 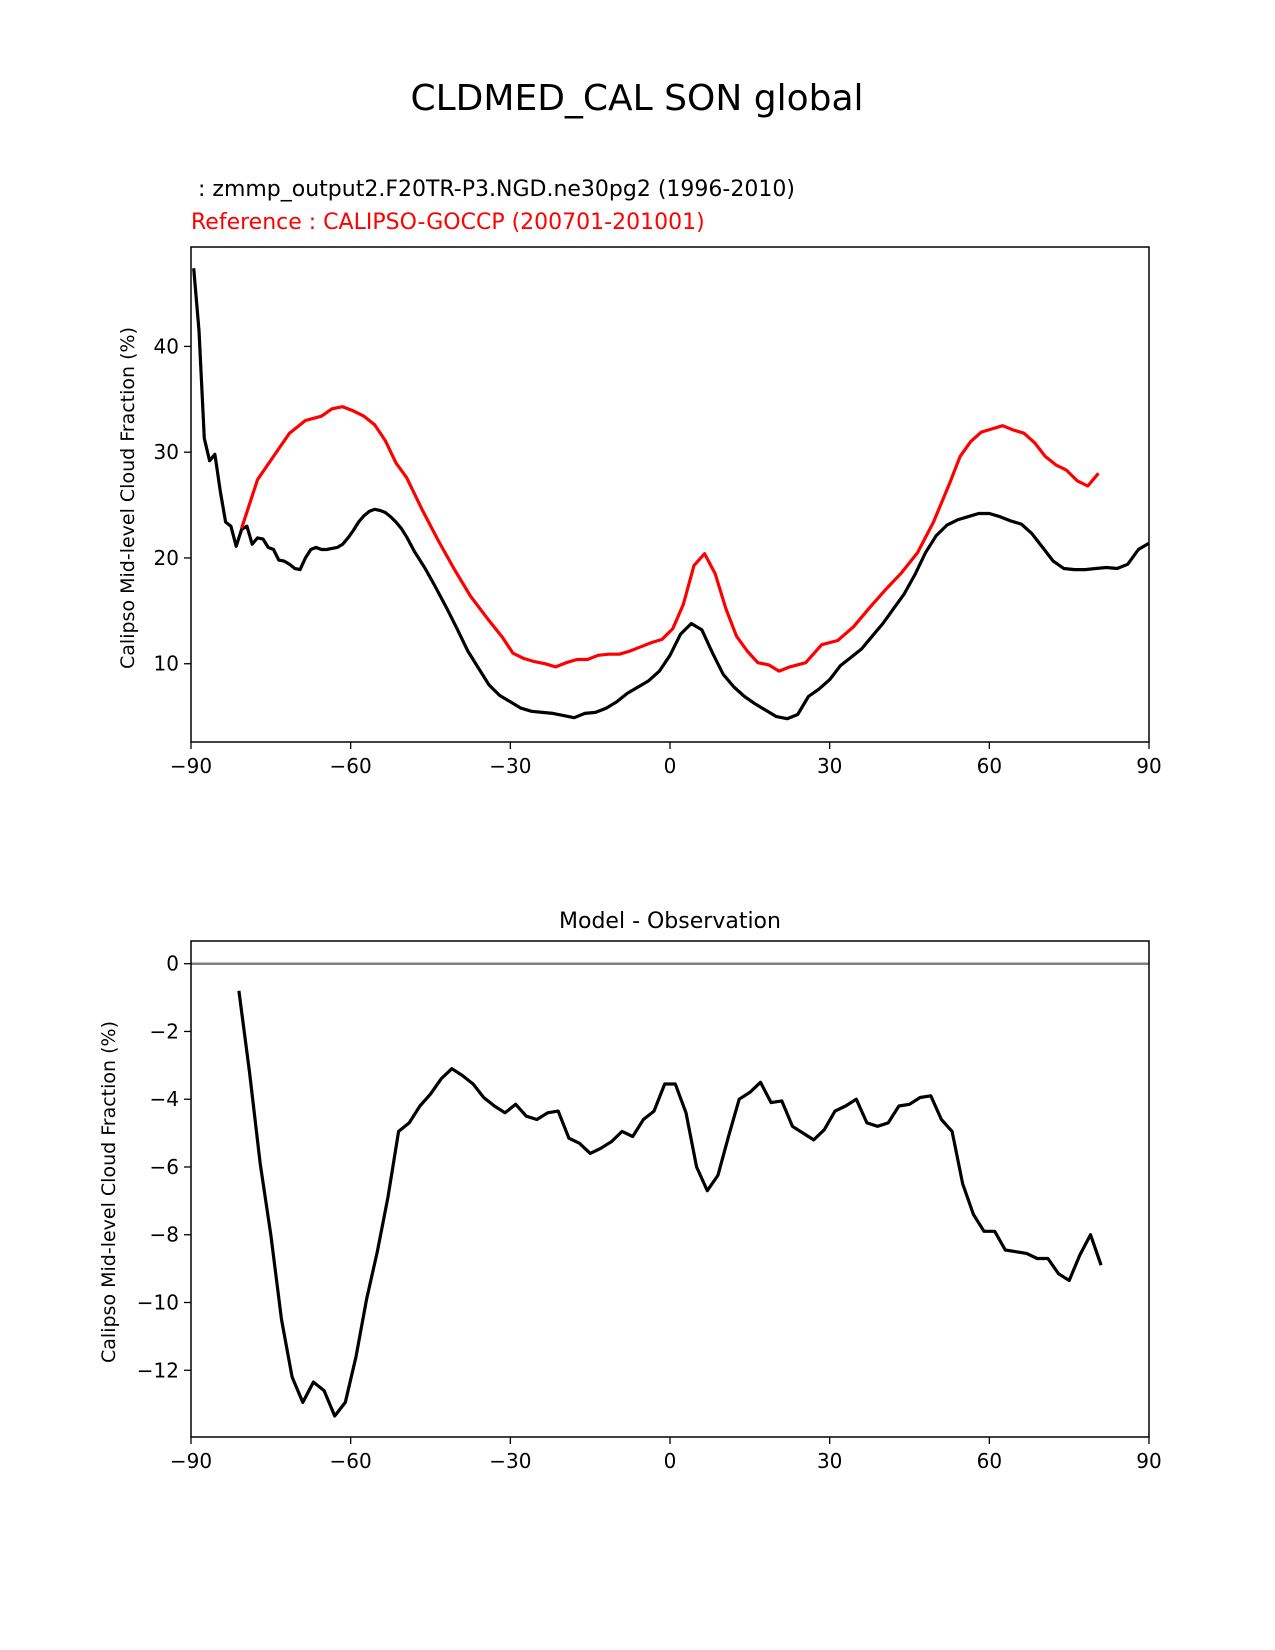 I want to click on y-tick-label: 30, so click(x=166, y=452).